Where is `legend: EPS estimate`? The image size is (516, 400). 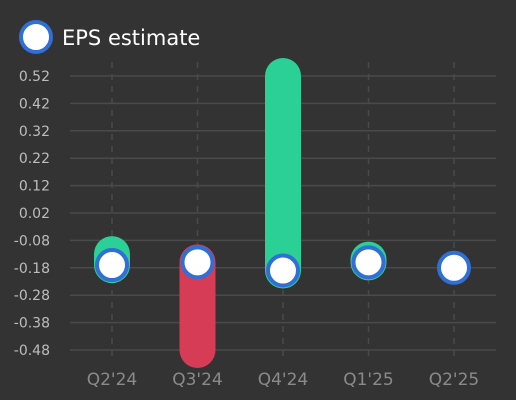 legend: EPS estimate is located at coordinates (109, 37).